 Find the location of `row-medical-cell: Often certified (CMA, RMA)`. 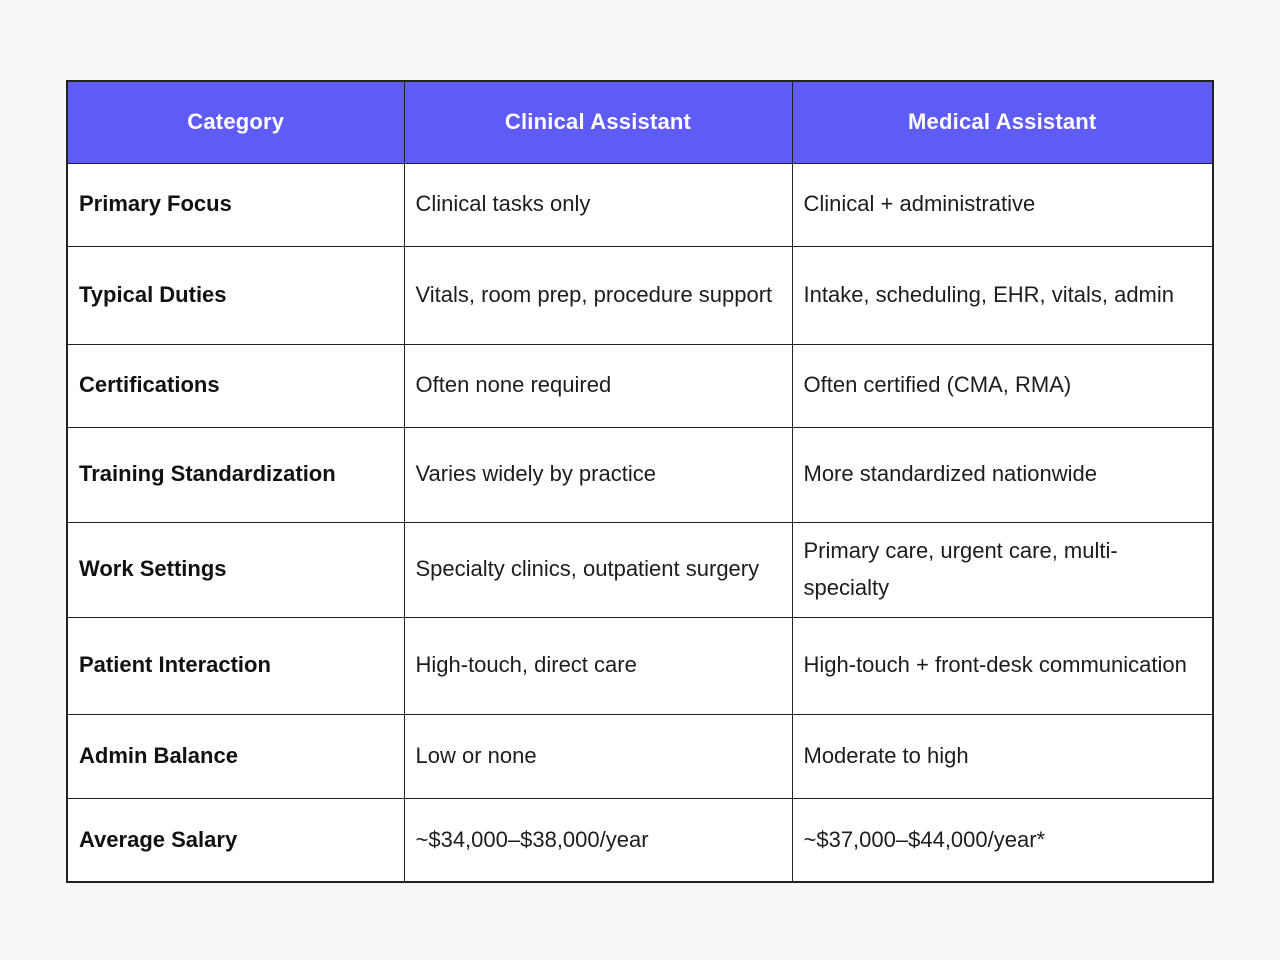

row-medical-cell: Often certified (CMA, RMA) is located at coordinates (1002, 385).